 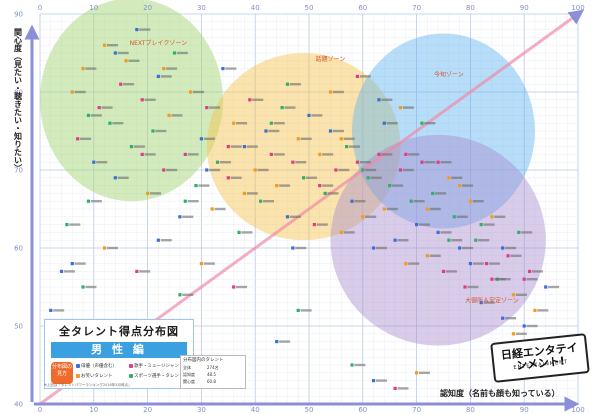 I want to click on info-row-label: 認知度, so click(x=189, y=374).